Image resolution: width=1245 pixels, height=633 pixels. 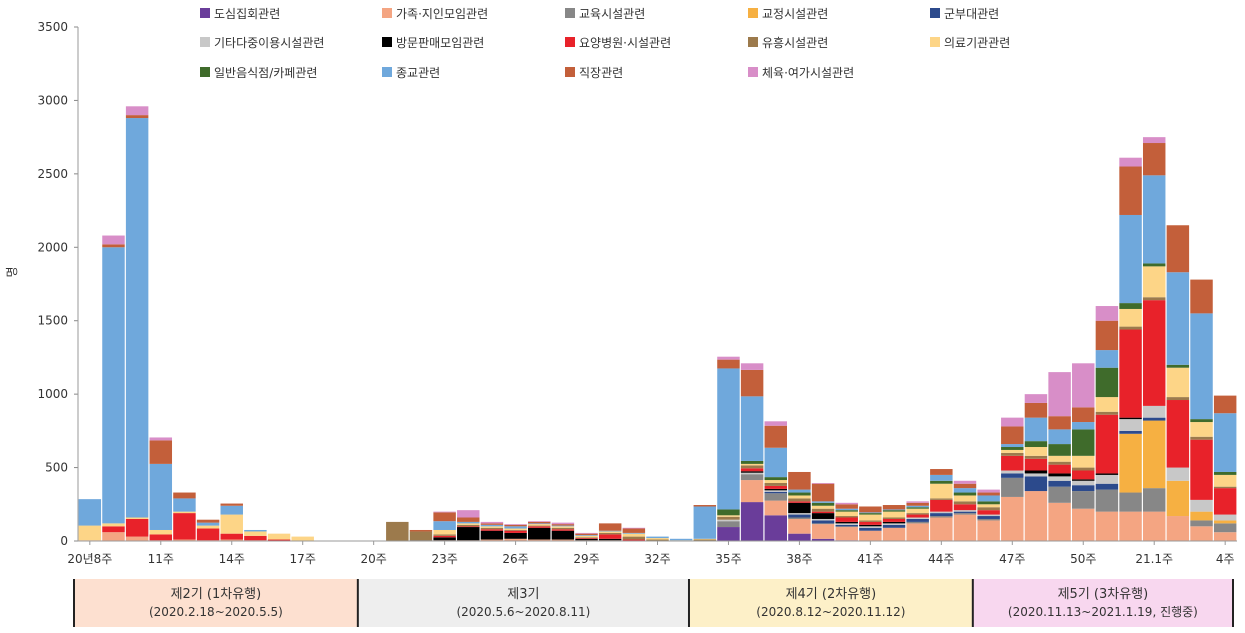 I want to click on y-tick-label: 2000, so click(x=52, y=247).